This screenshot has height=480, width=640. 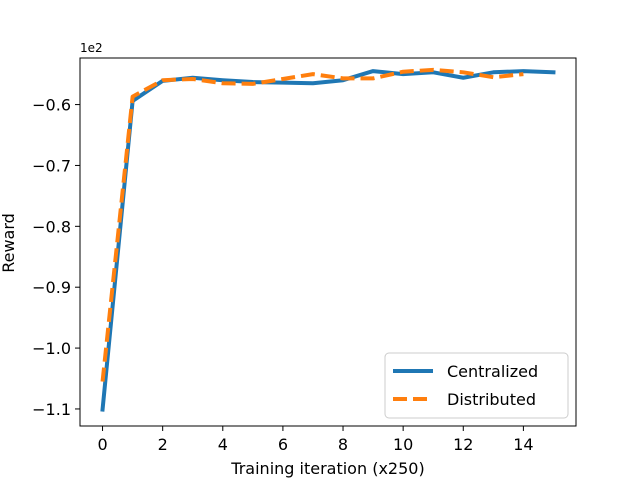 I want to click on x-tick-label: 4, so click(x=223, y=444).